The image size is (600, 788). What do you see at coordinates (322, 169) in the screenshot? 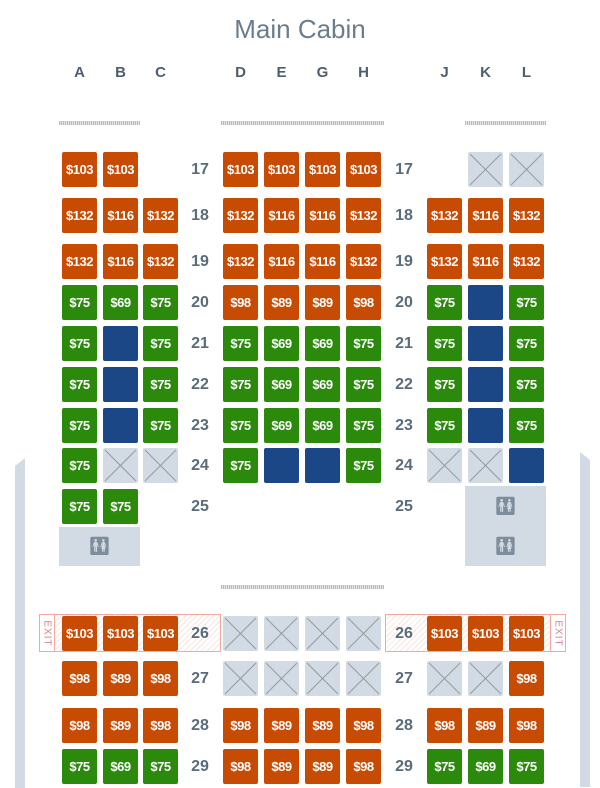
I see `seat-17G: $103` at bounding box center [322, 169].